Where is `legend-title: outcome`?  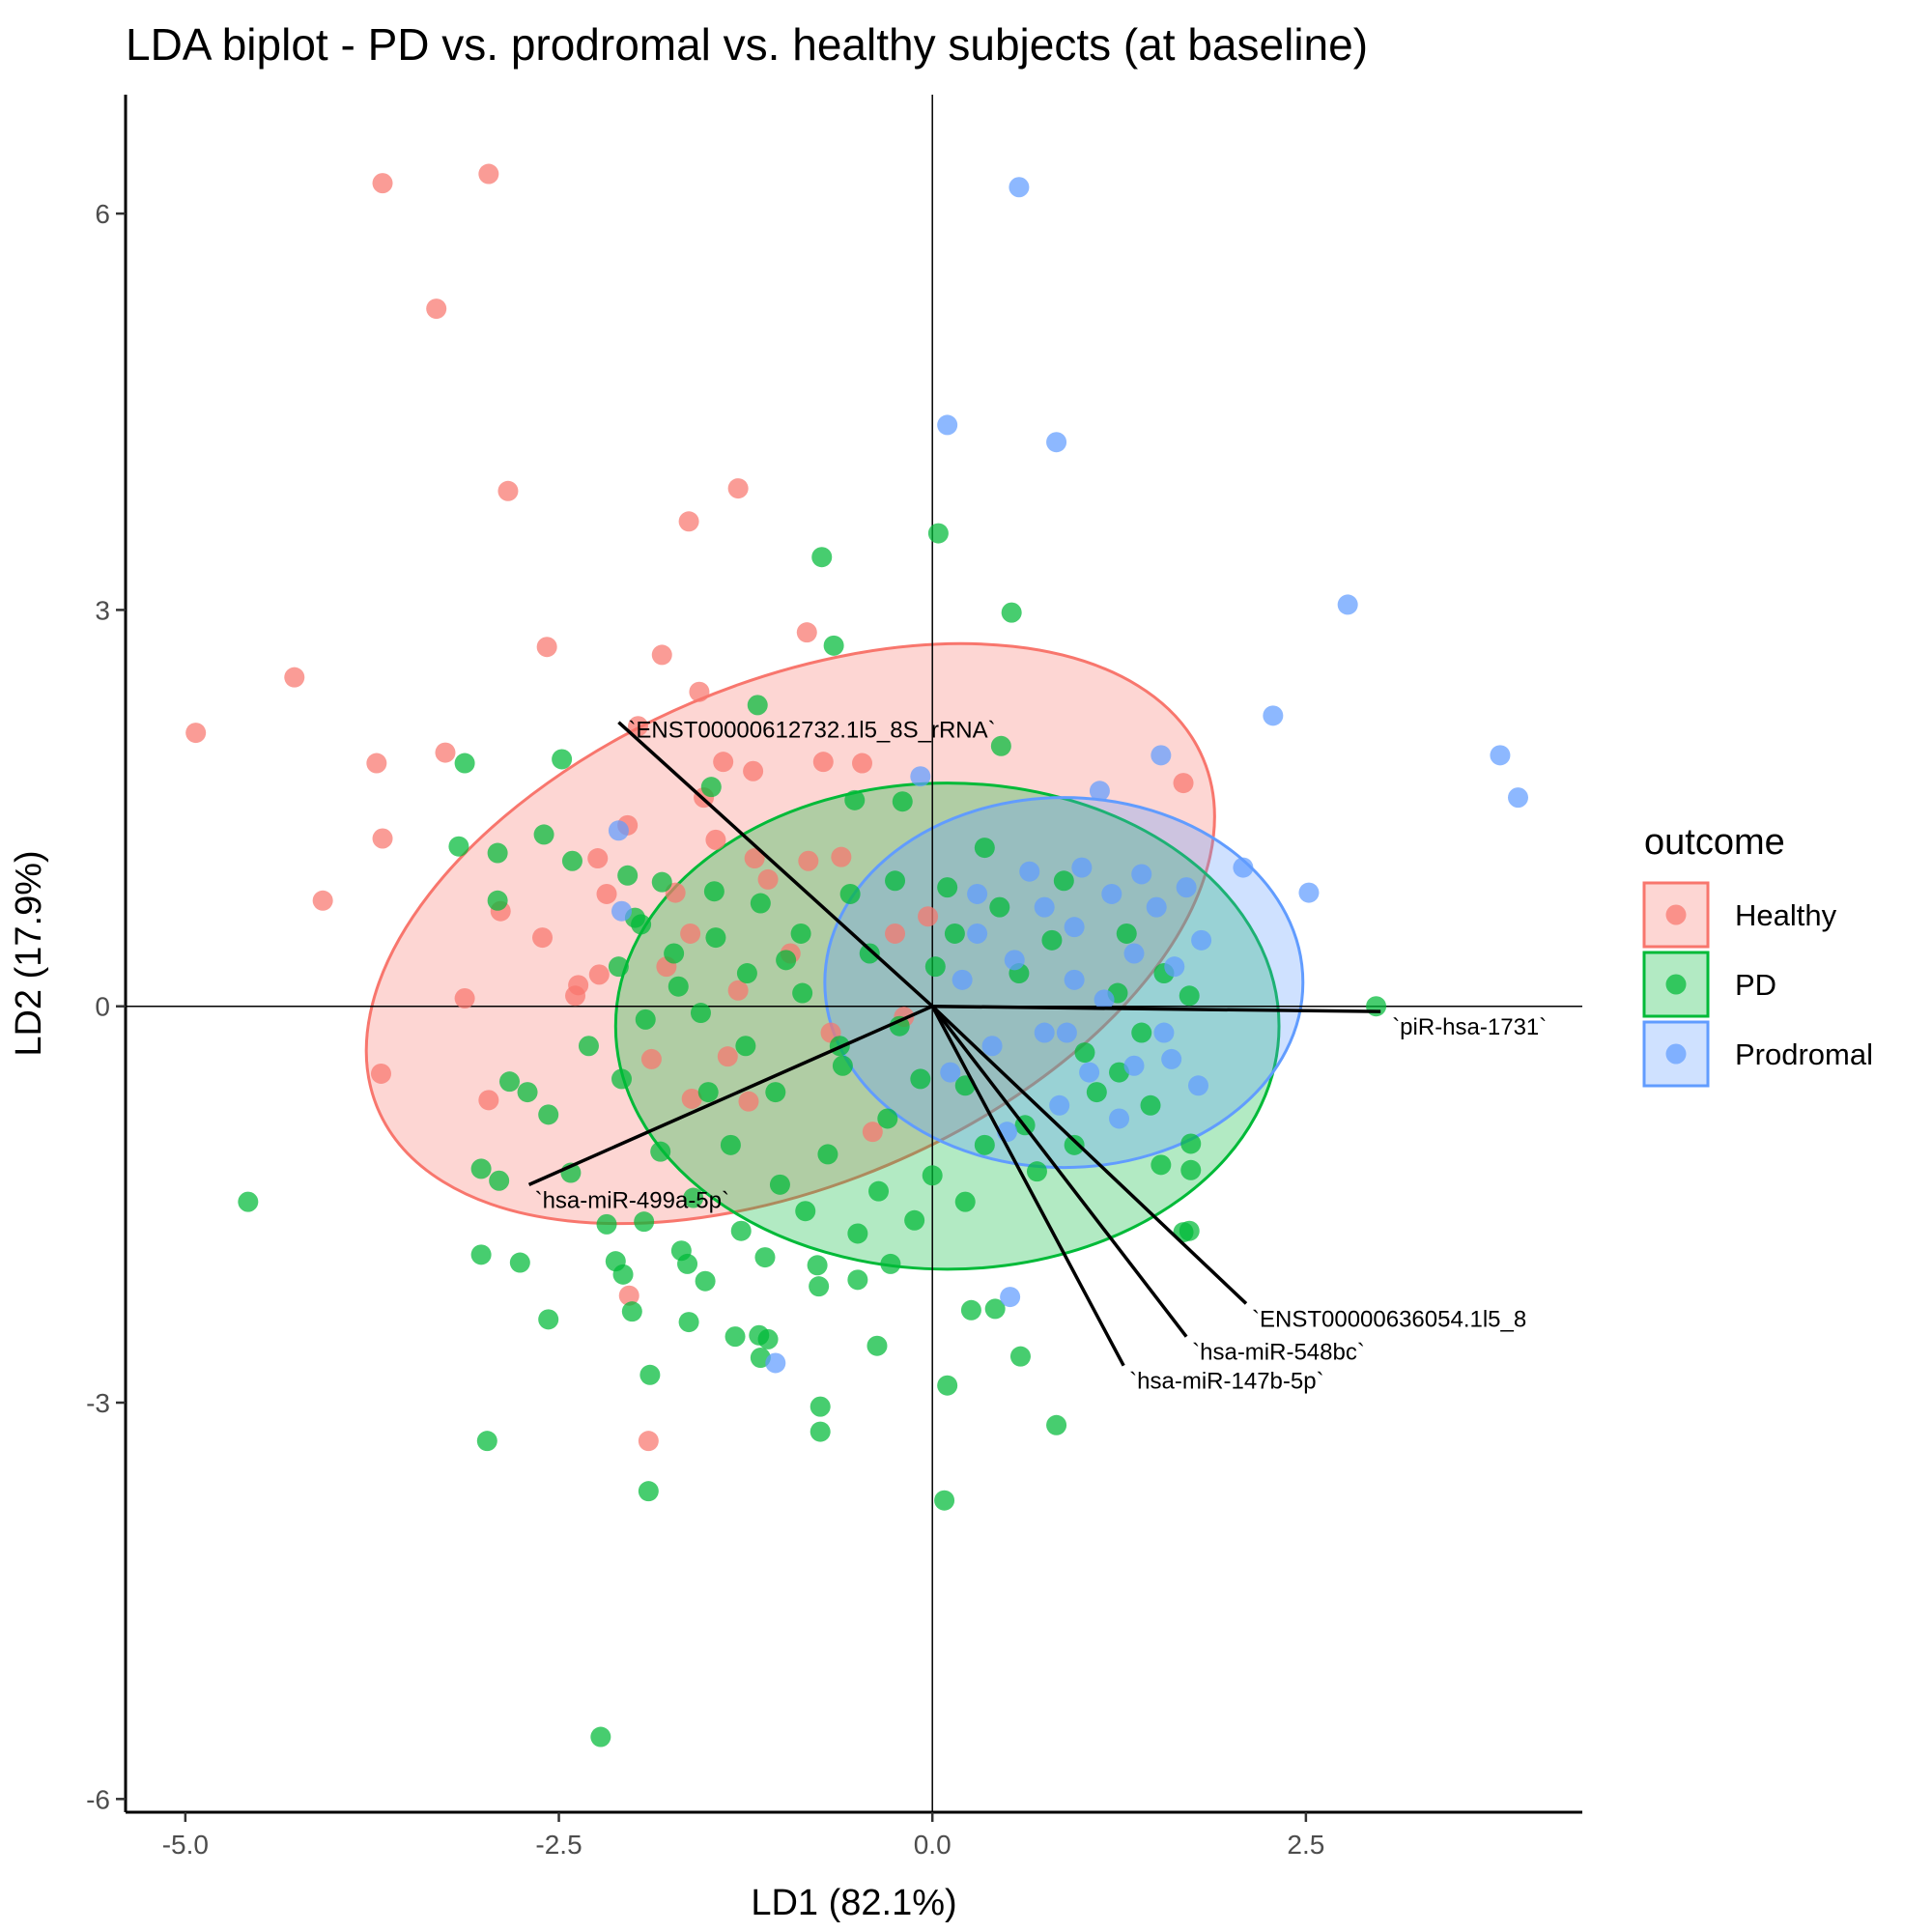
legend-title: outcome is located at coordinates (1714, 842).